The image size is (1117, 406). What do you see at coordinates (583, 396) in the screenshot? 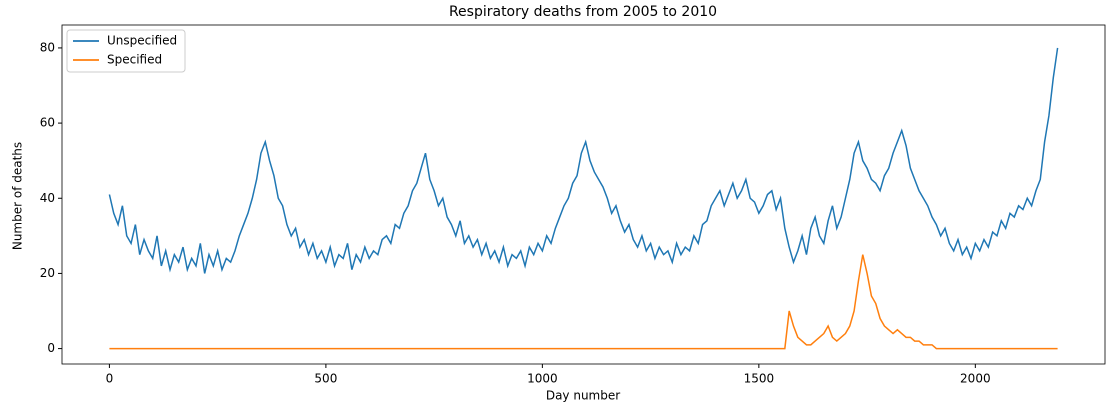
I see `x-axis-label: Day number` at bounding box center [583, 396].